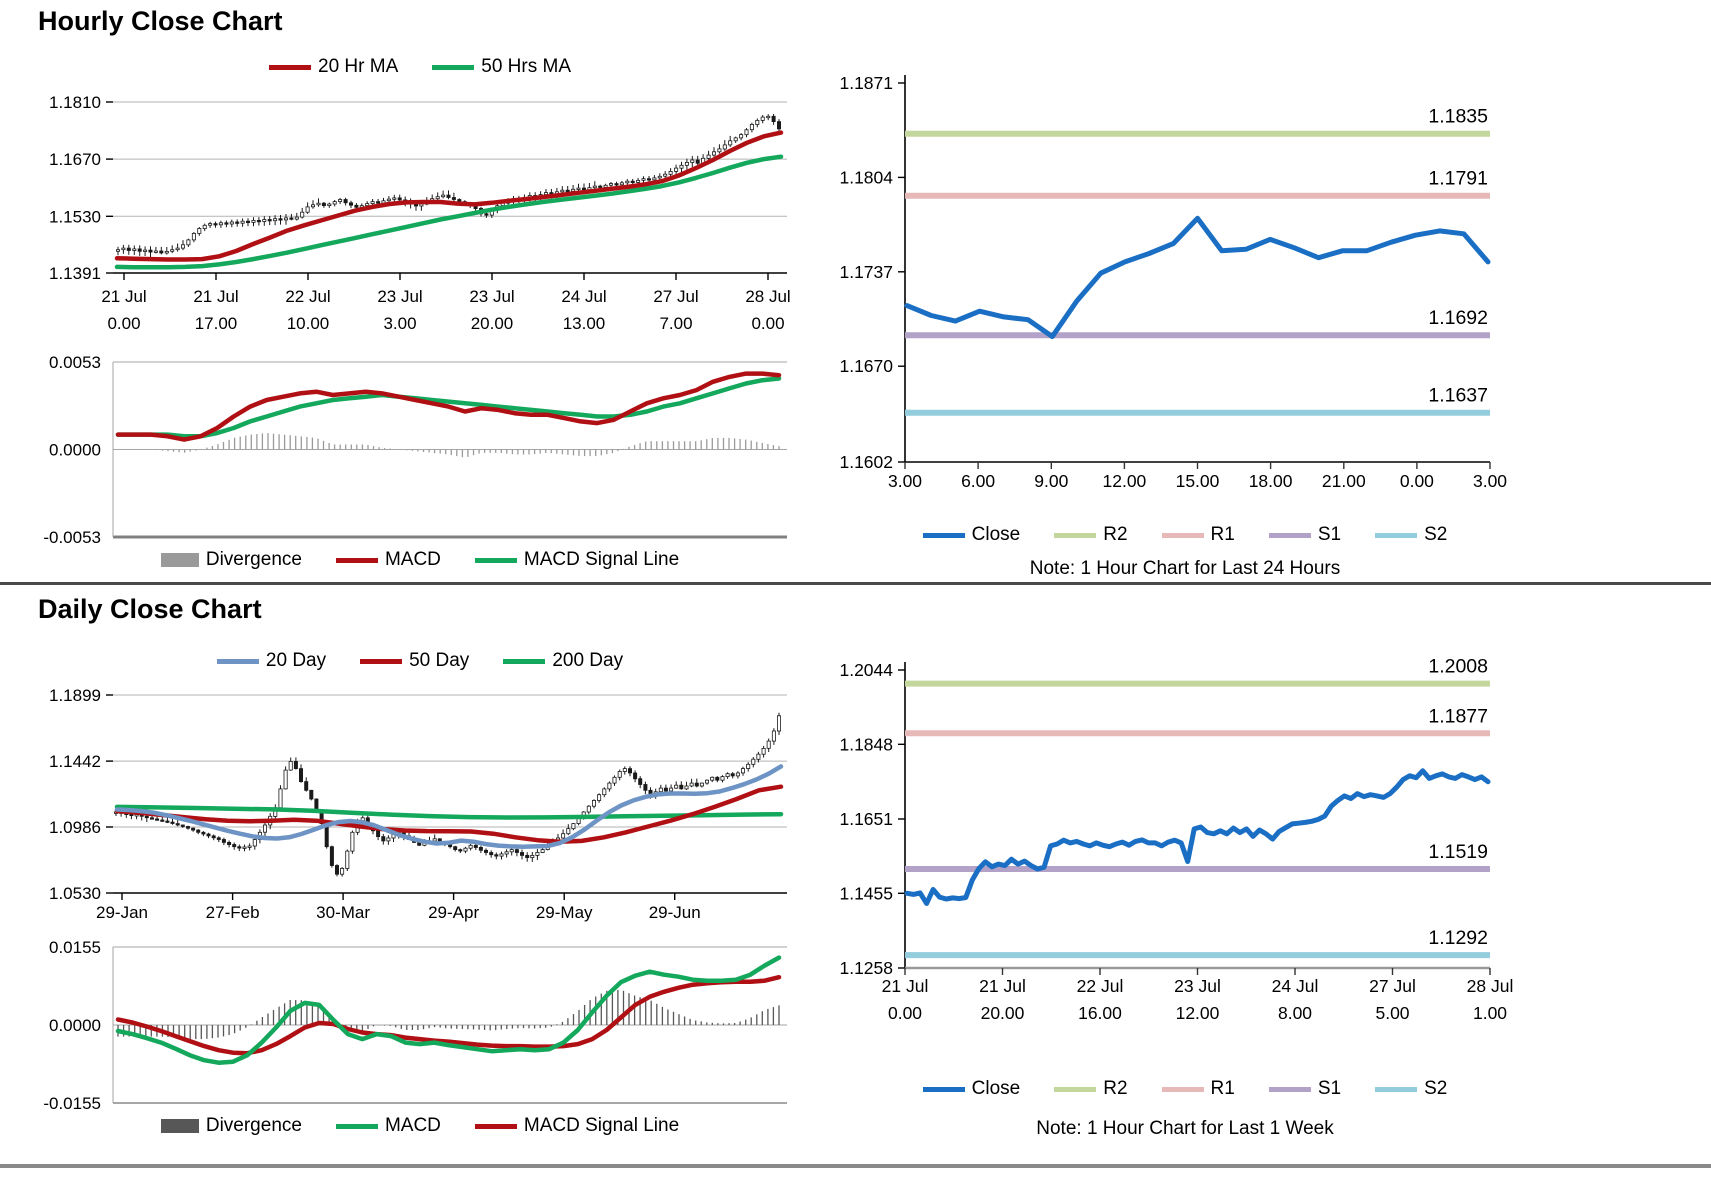 Image resolution: width=1711 pixels, height=1178 pixels. I want to click on hourly-pivot-note: Note: 1 Hour Chart for Last 24 Hours, so click(1185, 568).